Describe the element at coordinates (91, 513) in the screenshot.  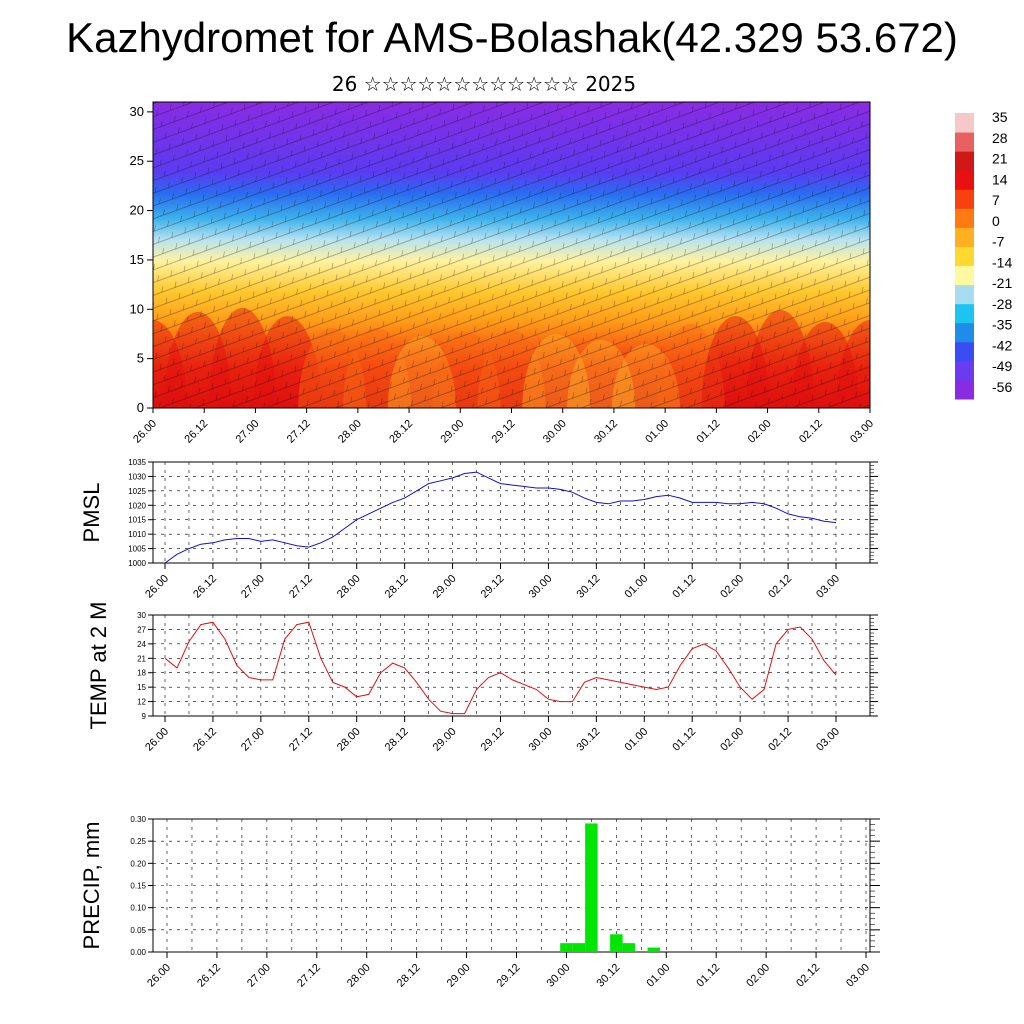
I see `y-axis-title: PMSL` at that location.